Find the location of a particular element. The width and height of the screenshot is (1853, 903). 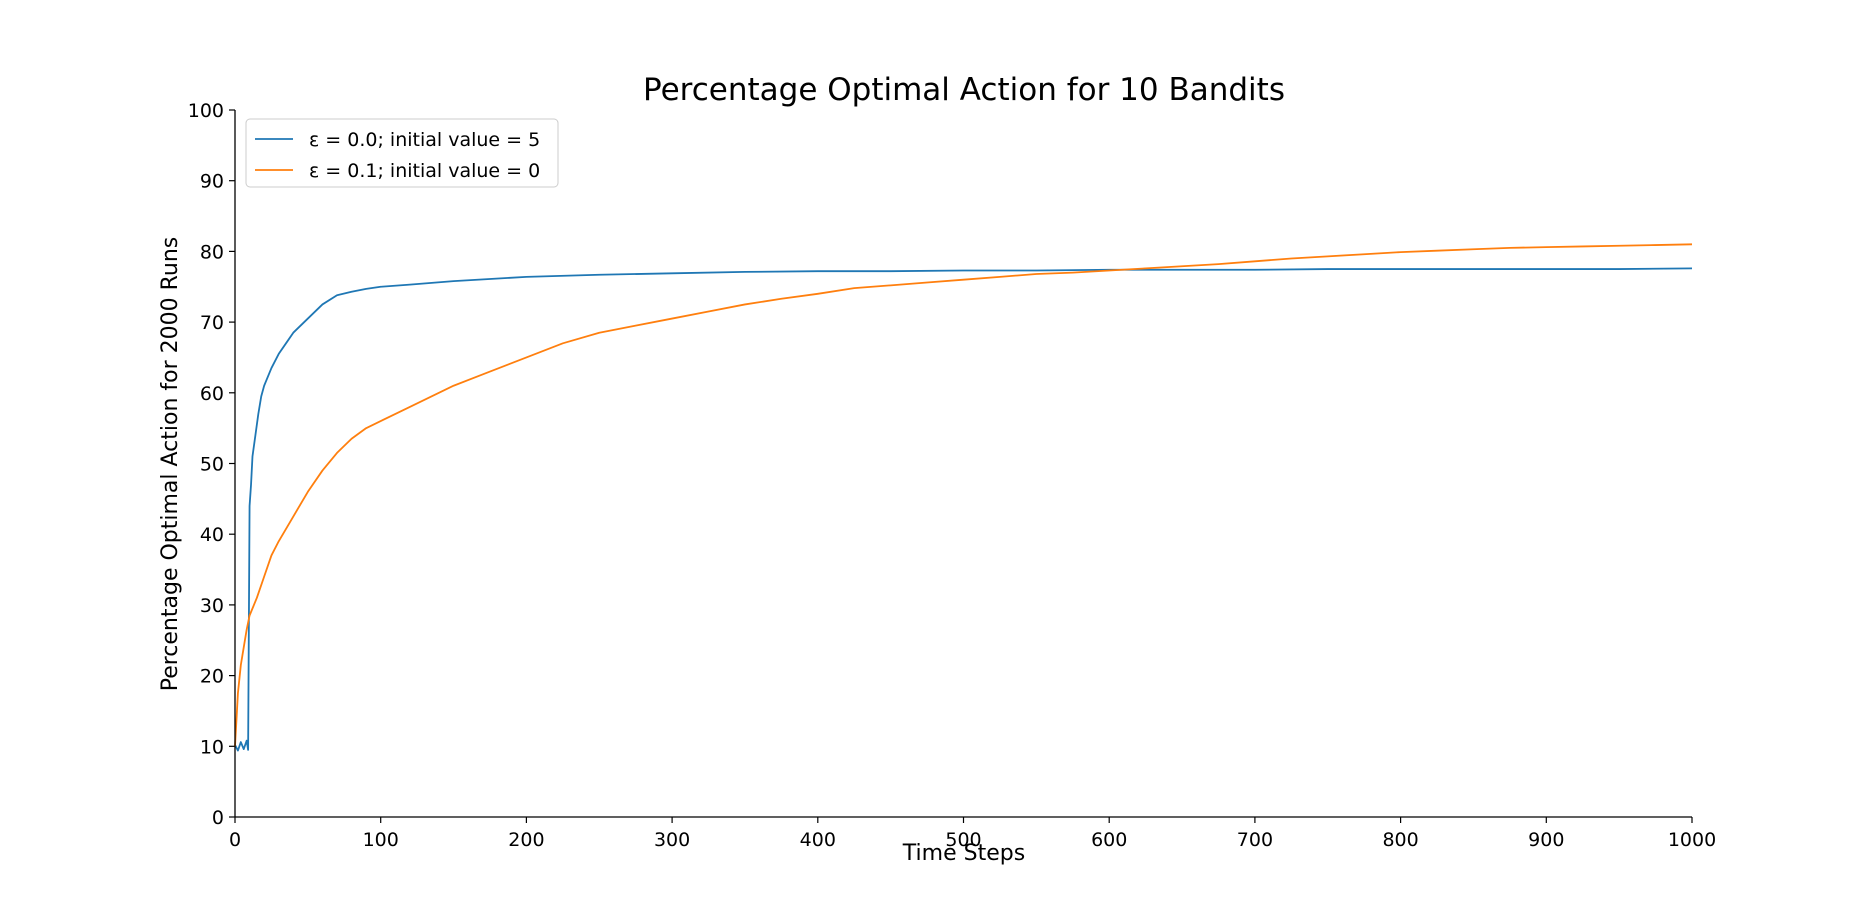

y-tick-label: 0 is located at coordinates (218, 818).